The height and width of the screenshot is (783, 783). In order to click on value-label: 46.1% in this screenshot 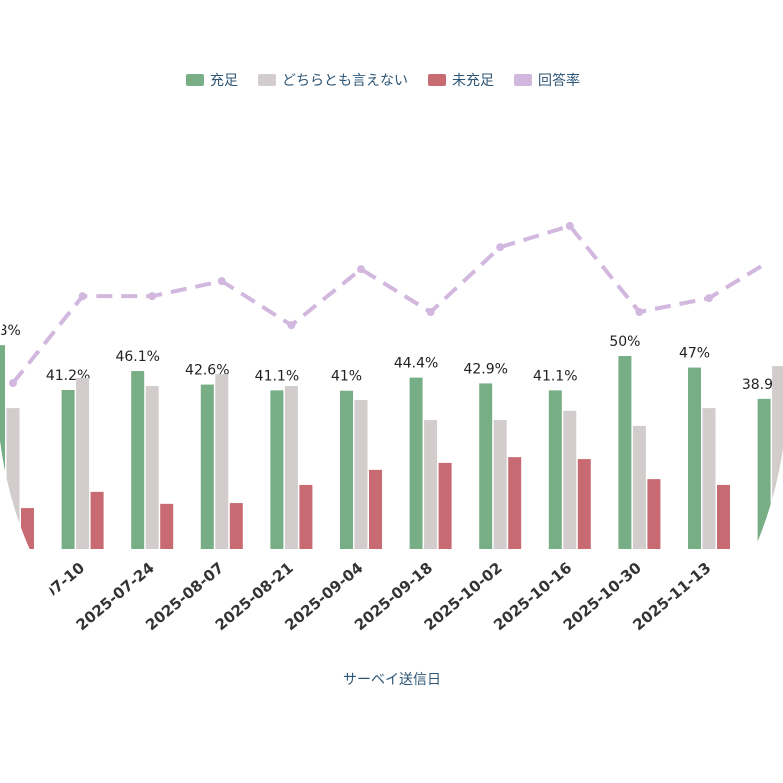, I will do `click(137, 357)`.